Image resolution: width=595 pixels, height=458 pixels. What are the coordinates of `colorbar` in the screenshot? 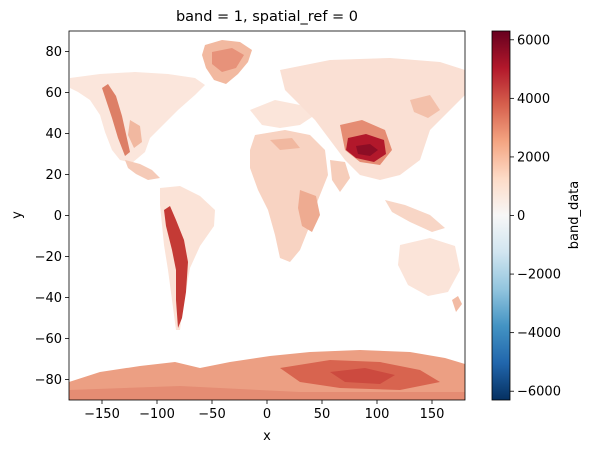 It's located at (501, 215).